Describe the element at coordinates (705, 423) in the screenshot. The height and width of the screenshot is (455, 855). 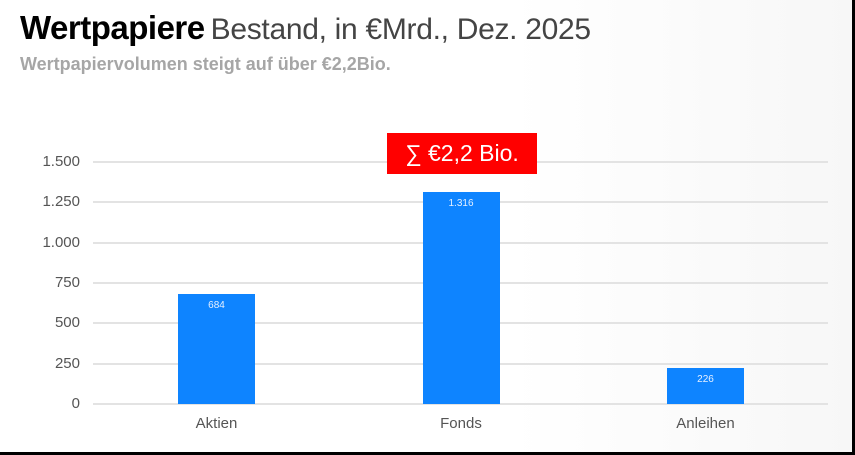
I see `x-category-label: Anleihen` at that location.